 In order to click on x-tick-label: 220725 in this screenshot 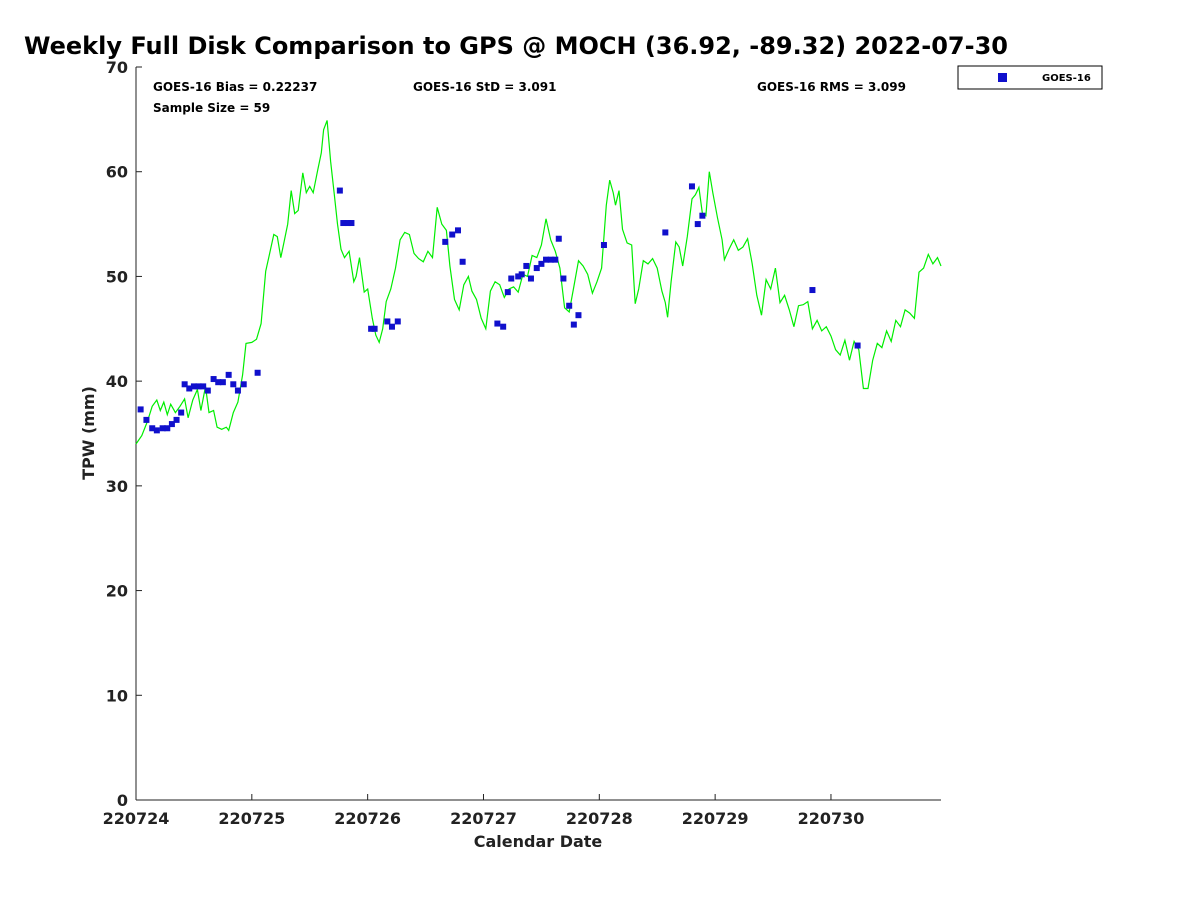, I will do `click(251, 818)`.